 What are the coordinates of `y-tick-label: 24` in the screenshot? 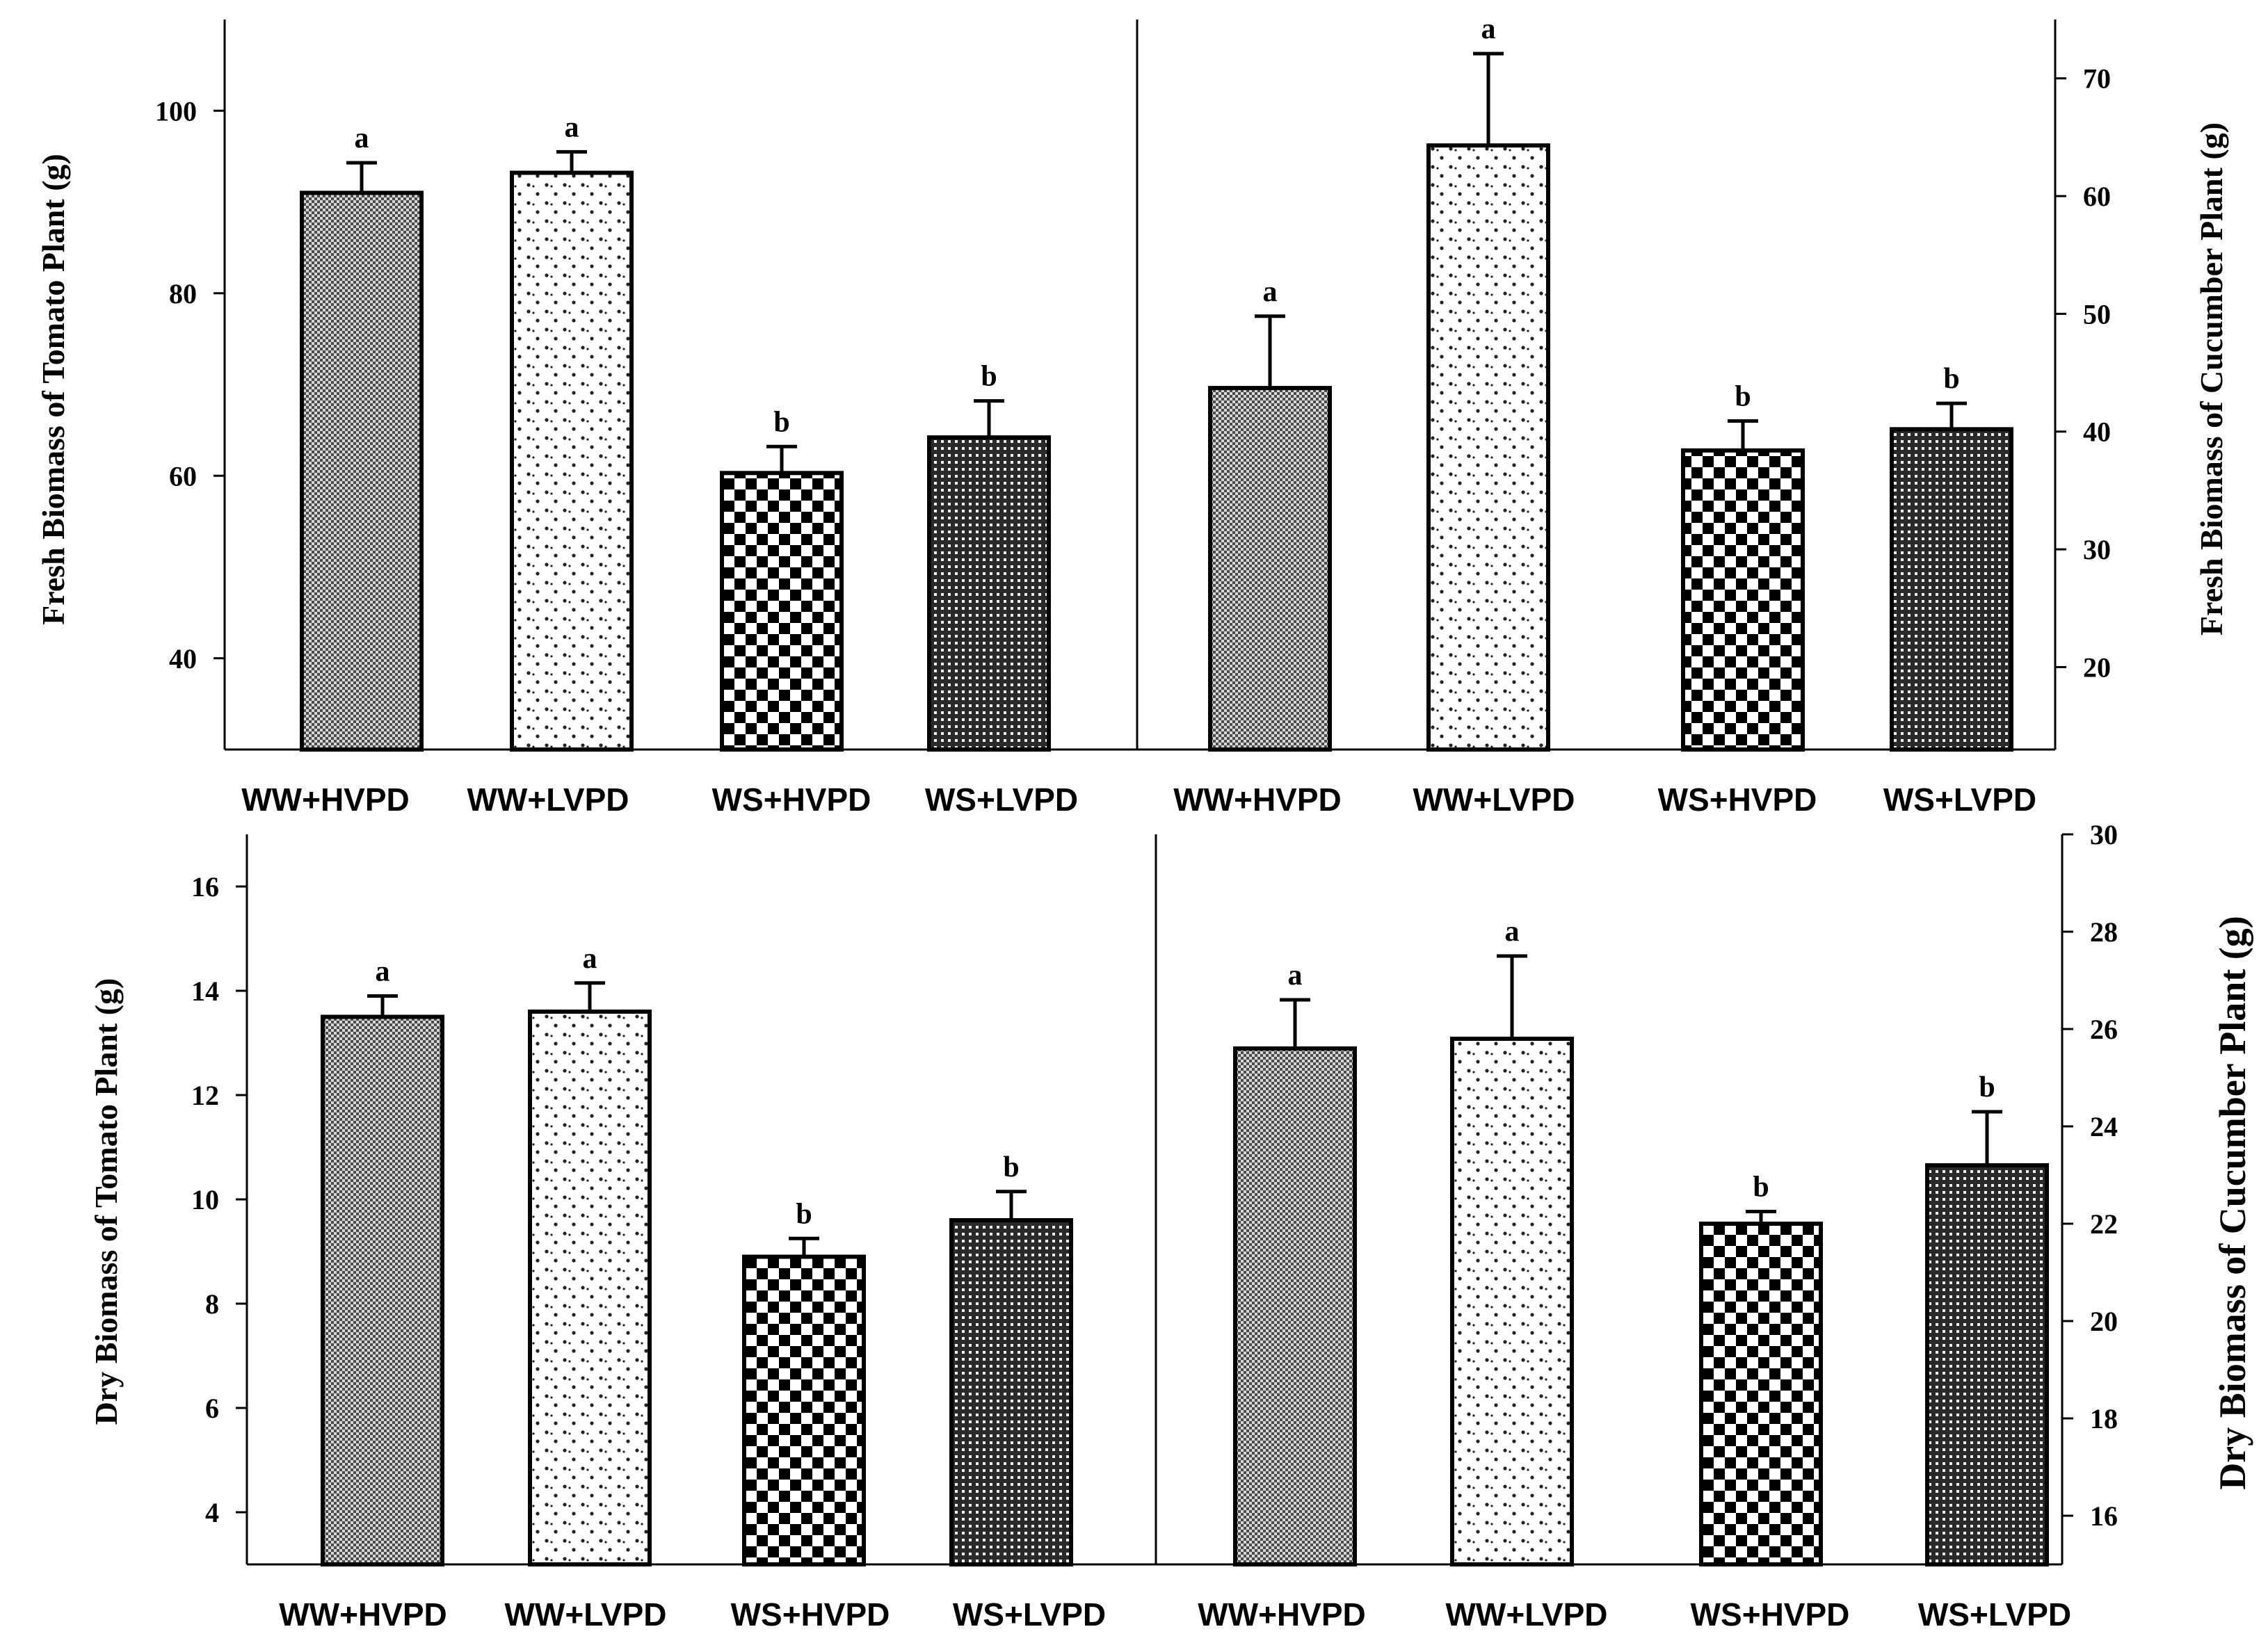 It's located at (2104, 1126).